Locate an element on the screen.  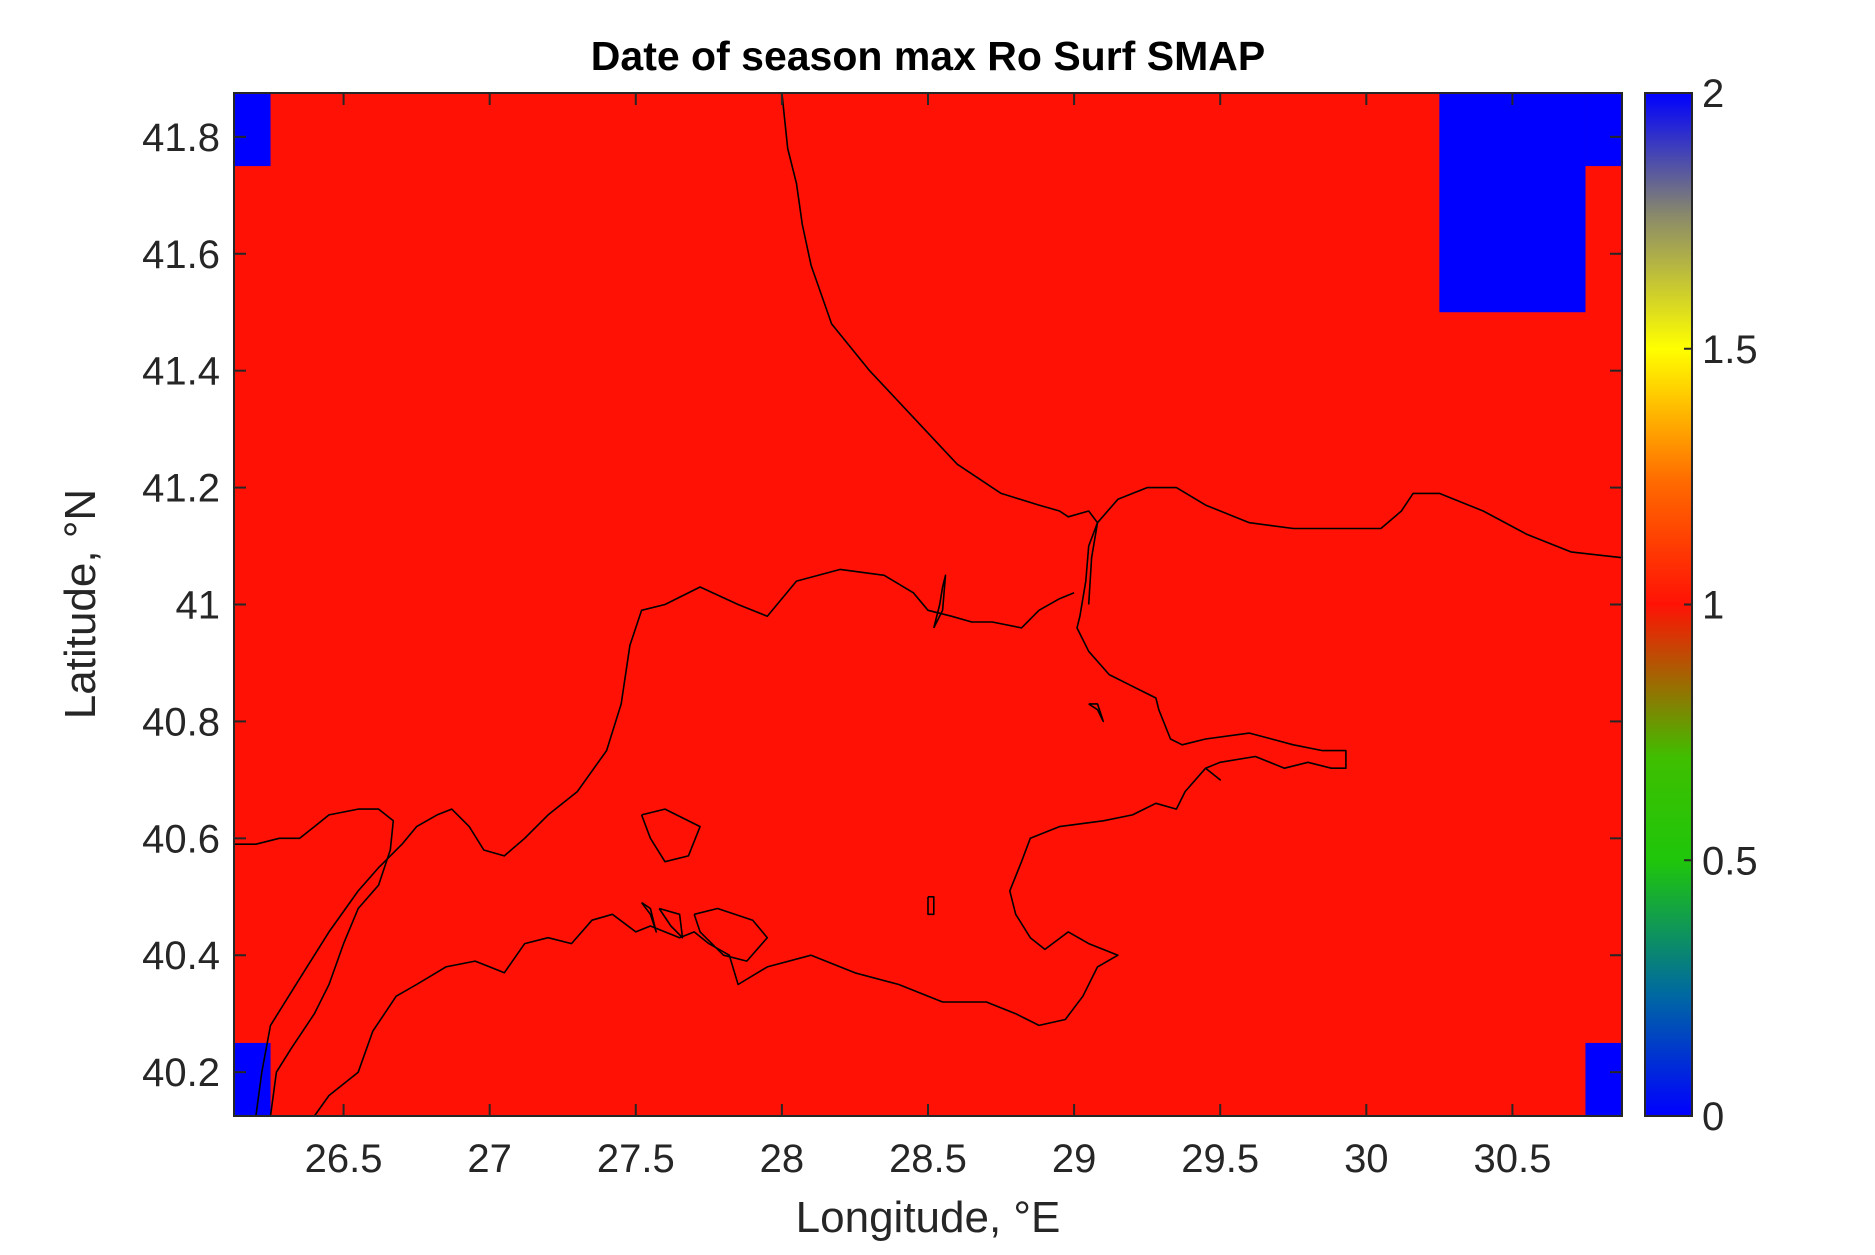
x-axis-label: Longitude, °E is located at coordinates (928, 1217).